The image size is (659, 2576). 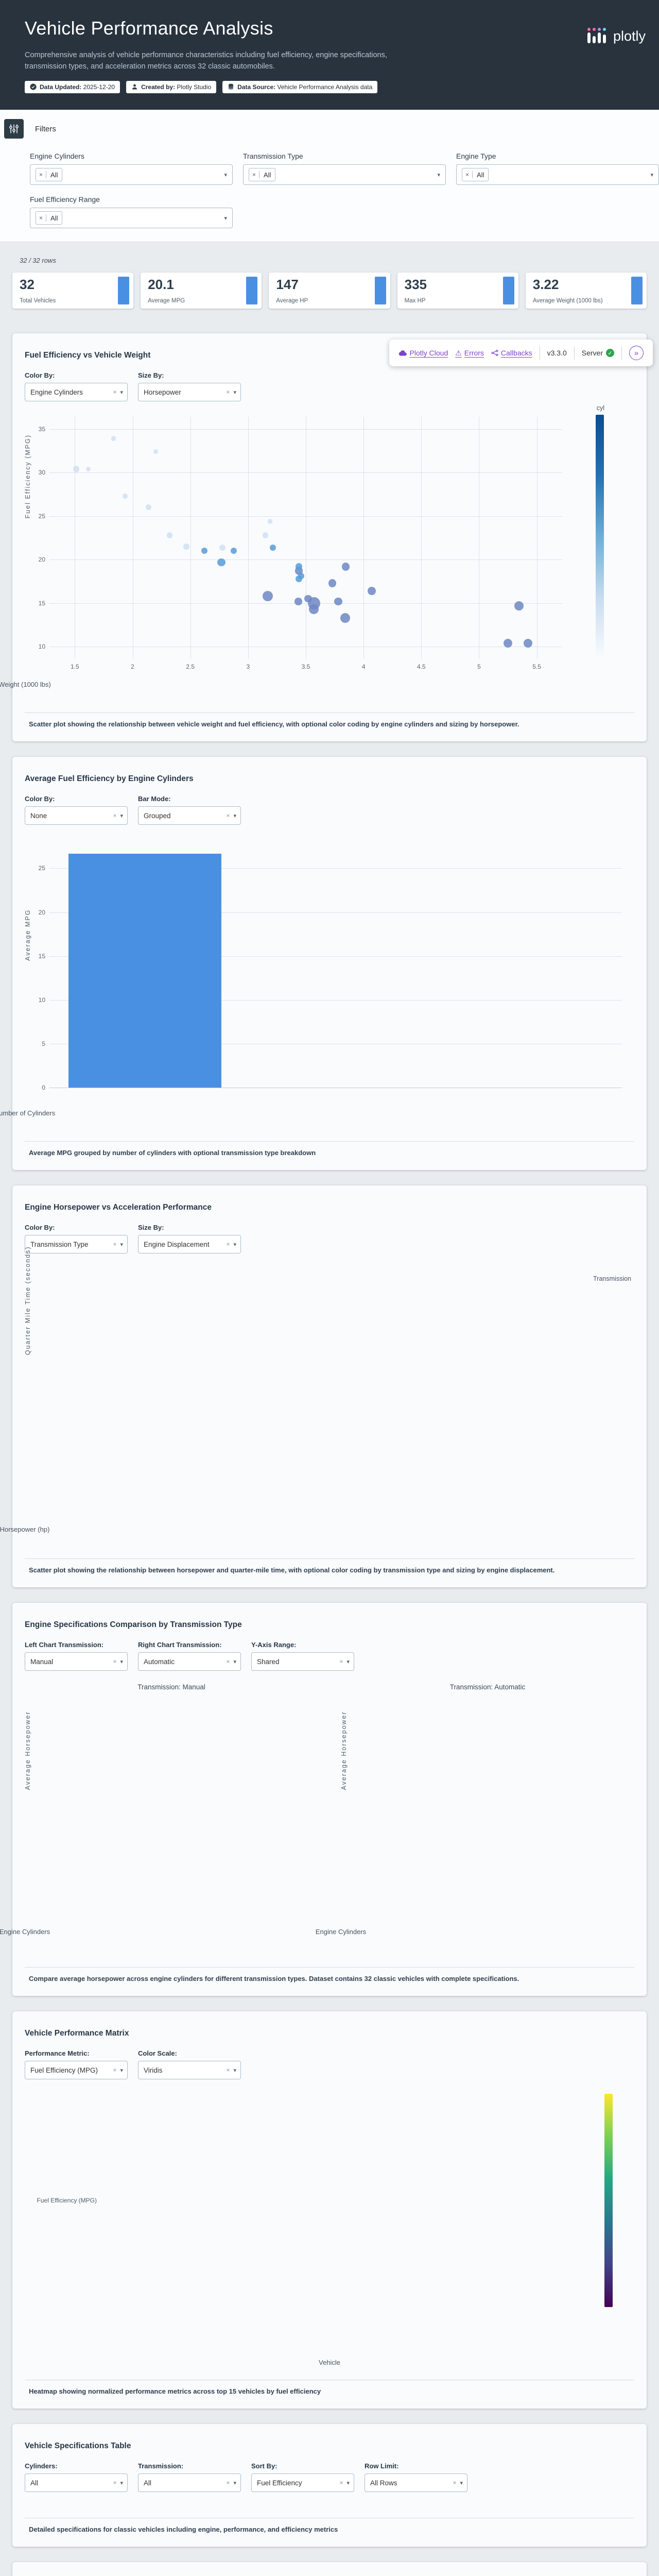 I want to click on plotly-cloud-link: Plotly Cloud, so click(x=423, y=353).